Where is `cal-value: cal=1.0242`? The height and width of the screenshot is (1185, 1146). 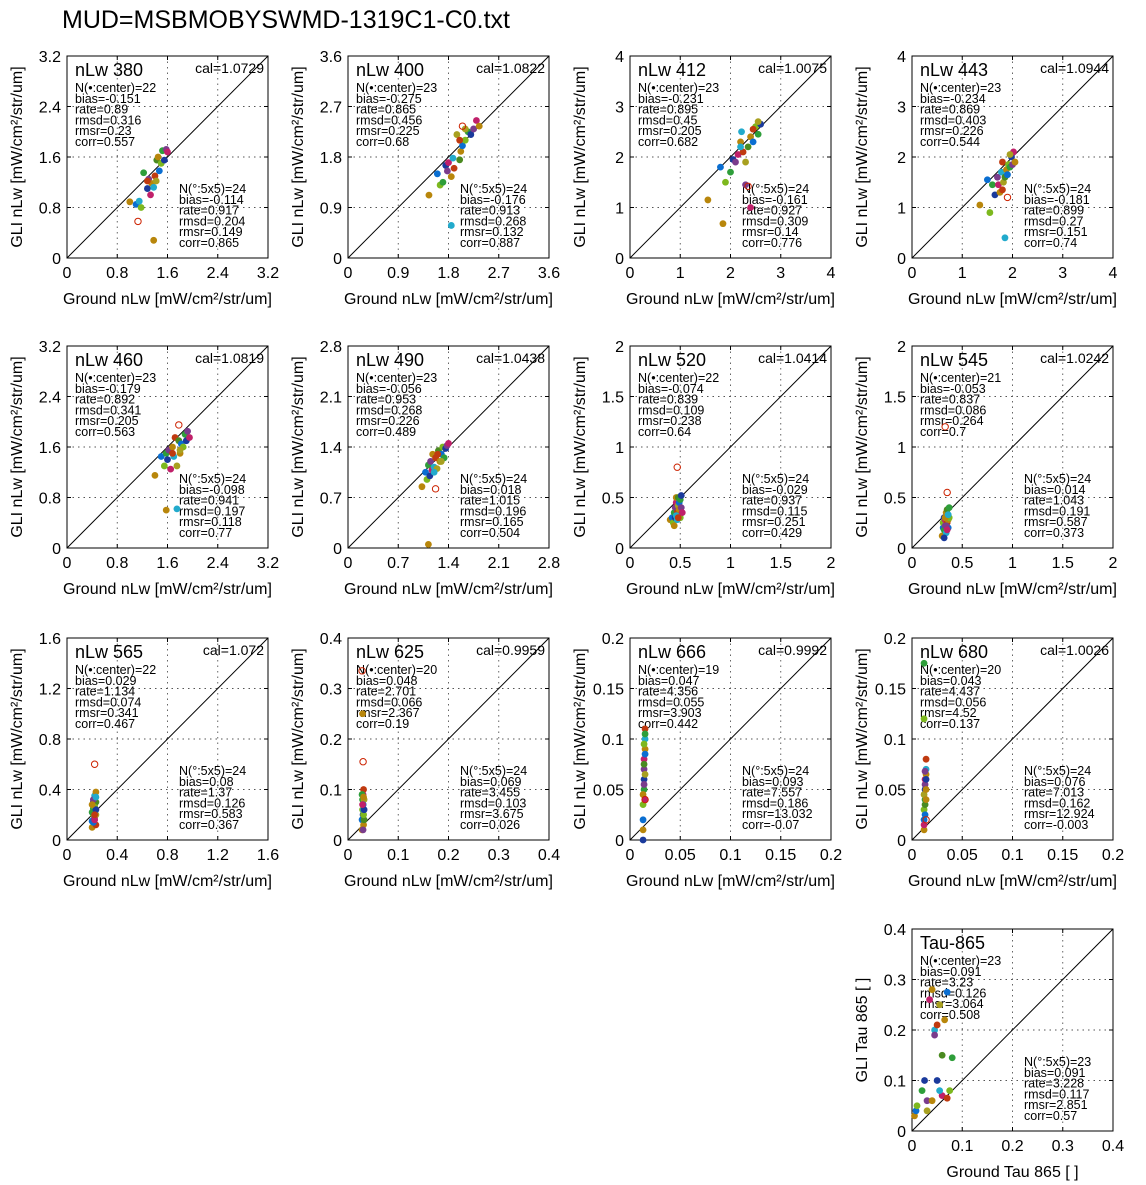 cal-value: cal=1.0242 is located at coordinates (1074, 358).